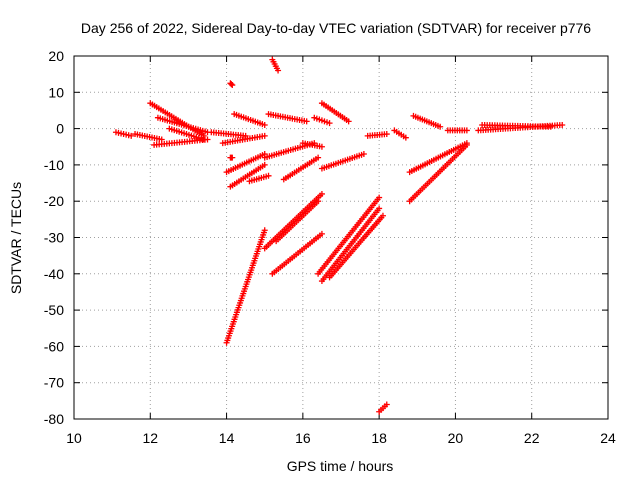 The width and height of the screenshot is (640, 480). What do you see at coordinates (54, 310) in the screenshot?
I see `y-tick-label: -50` at bounding box center [54, 310].